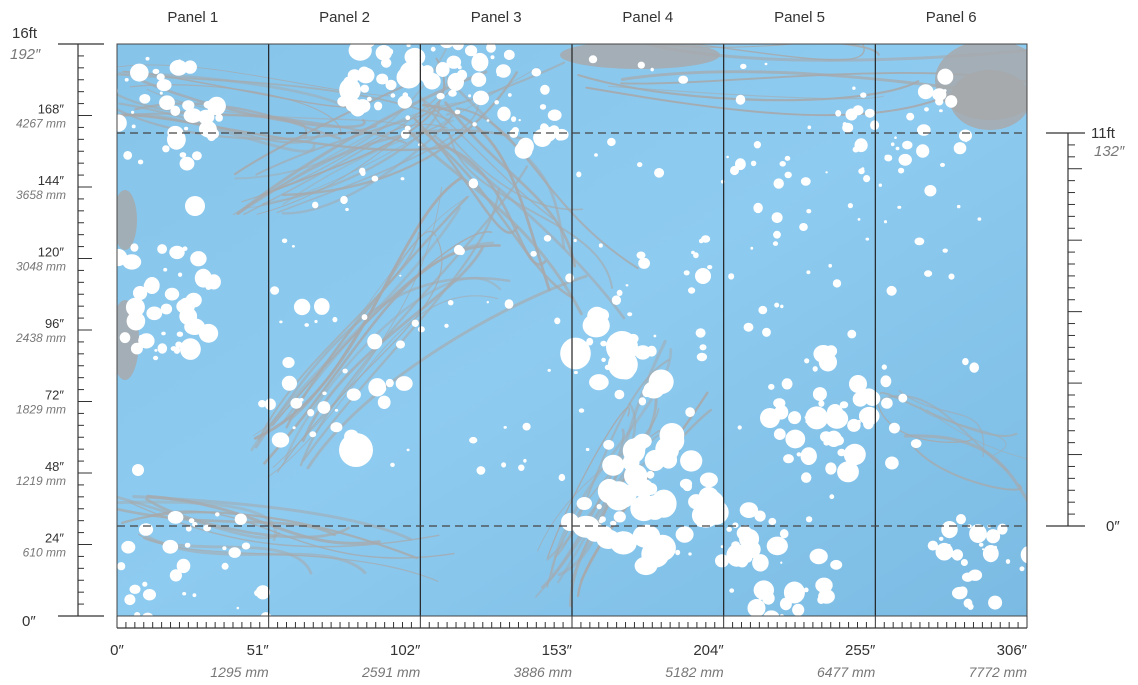 The height and width of the screenshot is (685, 1138). Describe the element at coordinates (54, 395) in the screenshot. I see `left-ruler-label: 72″` at that location.